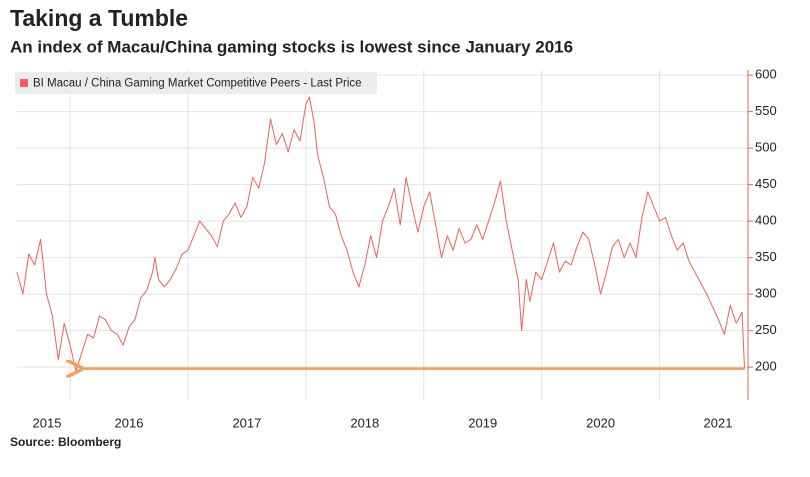 The width and height of the screenshot is (810, 477). What do you see at coordinates (766, 74) in the screenshot?
I see `y-tick-label: 600` at bounding box center [766, 74].